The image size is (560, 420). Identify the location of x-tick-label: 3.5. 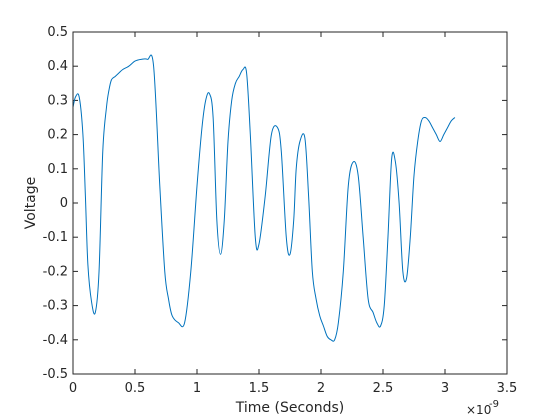
(507, 388).